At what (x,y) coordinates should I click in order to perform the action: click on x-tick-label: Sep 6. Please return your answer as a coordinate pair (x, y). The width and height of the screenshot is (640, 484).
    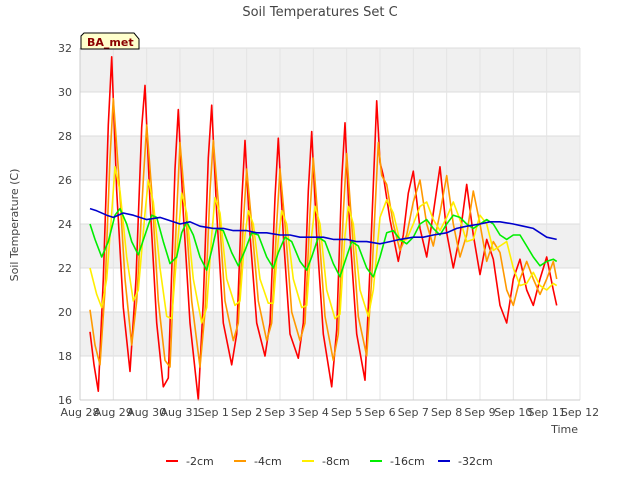
    Looking at the image, I should click on (379, 412).